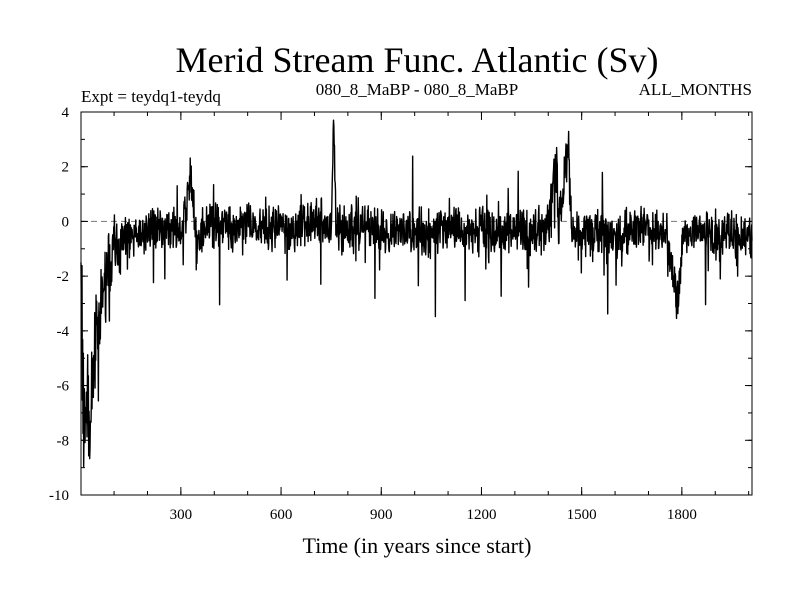 The height and width of the screenshot is (600, 800). What do you see at coordinates (59, 496) in the screenshot?
I see `y-tick-label: -10` at bounding box center [59, 496].